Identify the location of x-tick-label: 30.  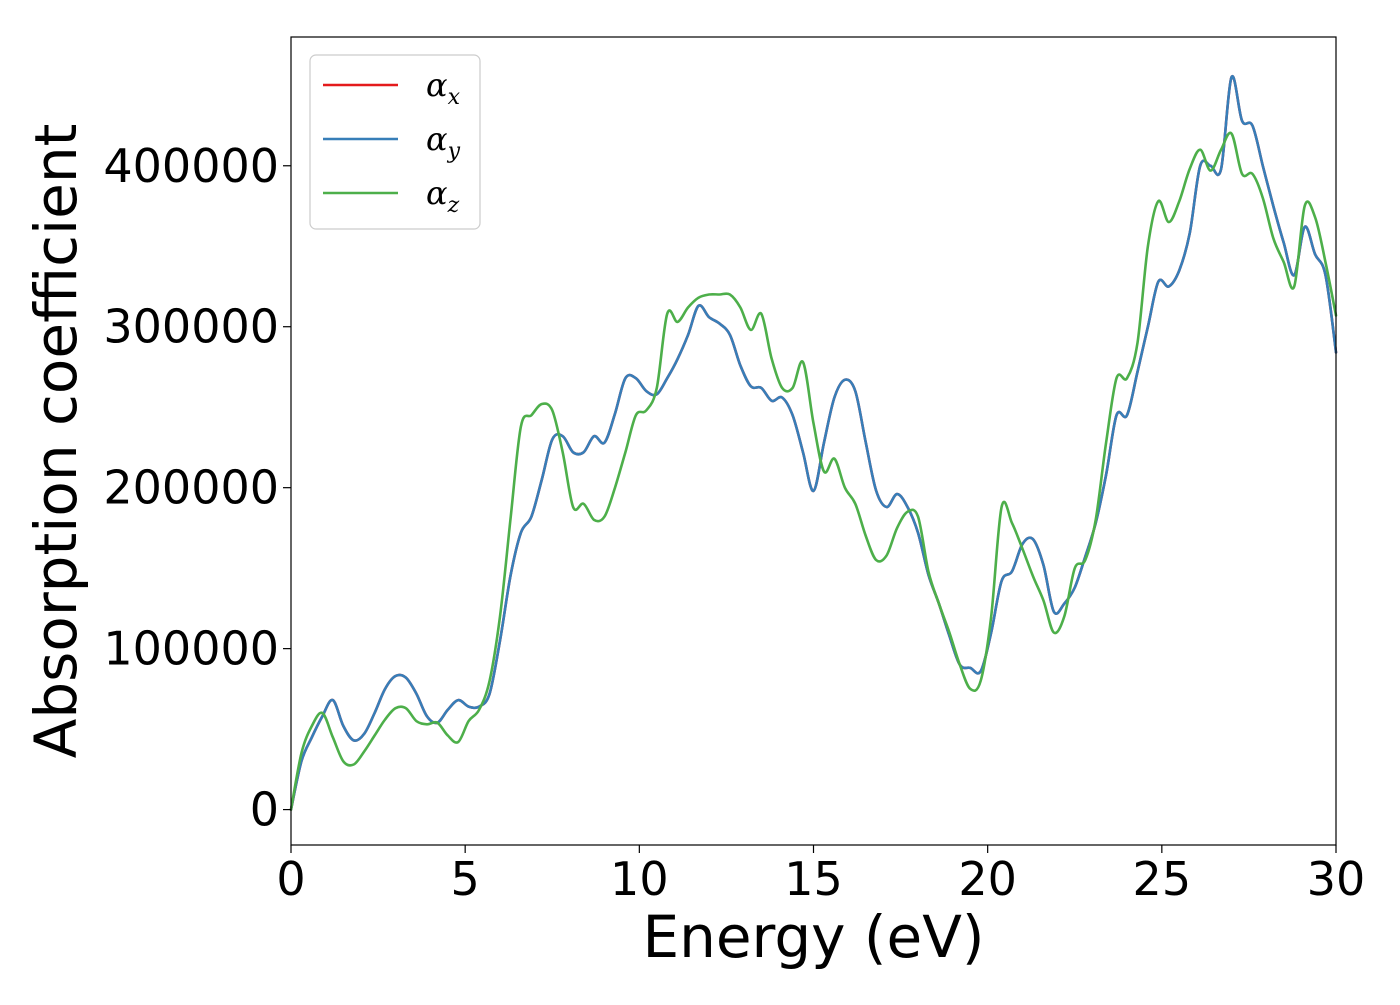
(1336, 879).